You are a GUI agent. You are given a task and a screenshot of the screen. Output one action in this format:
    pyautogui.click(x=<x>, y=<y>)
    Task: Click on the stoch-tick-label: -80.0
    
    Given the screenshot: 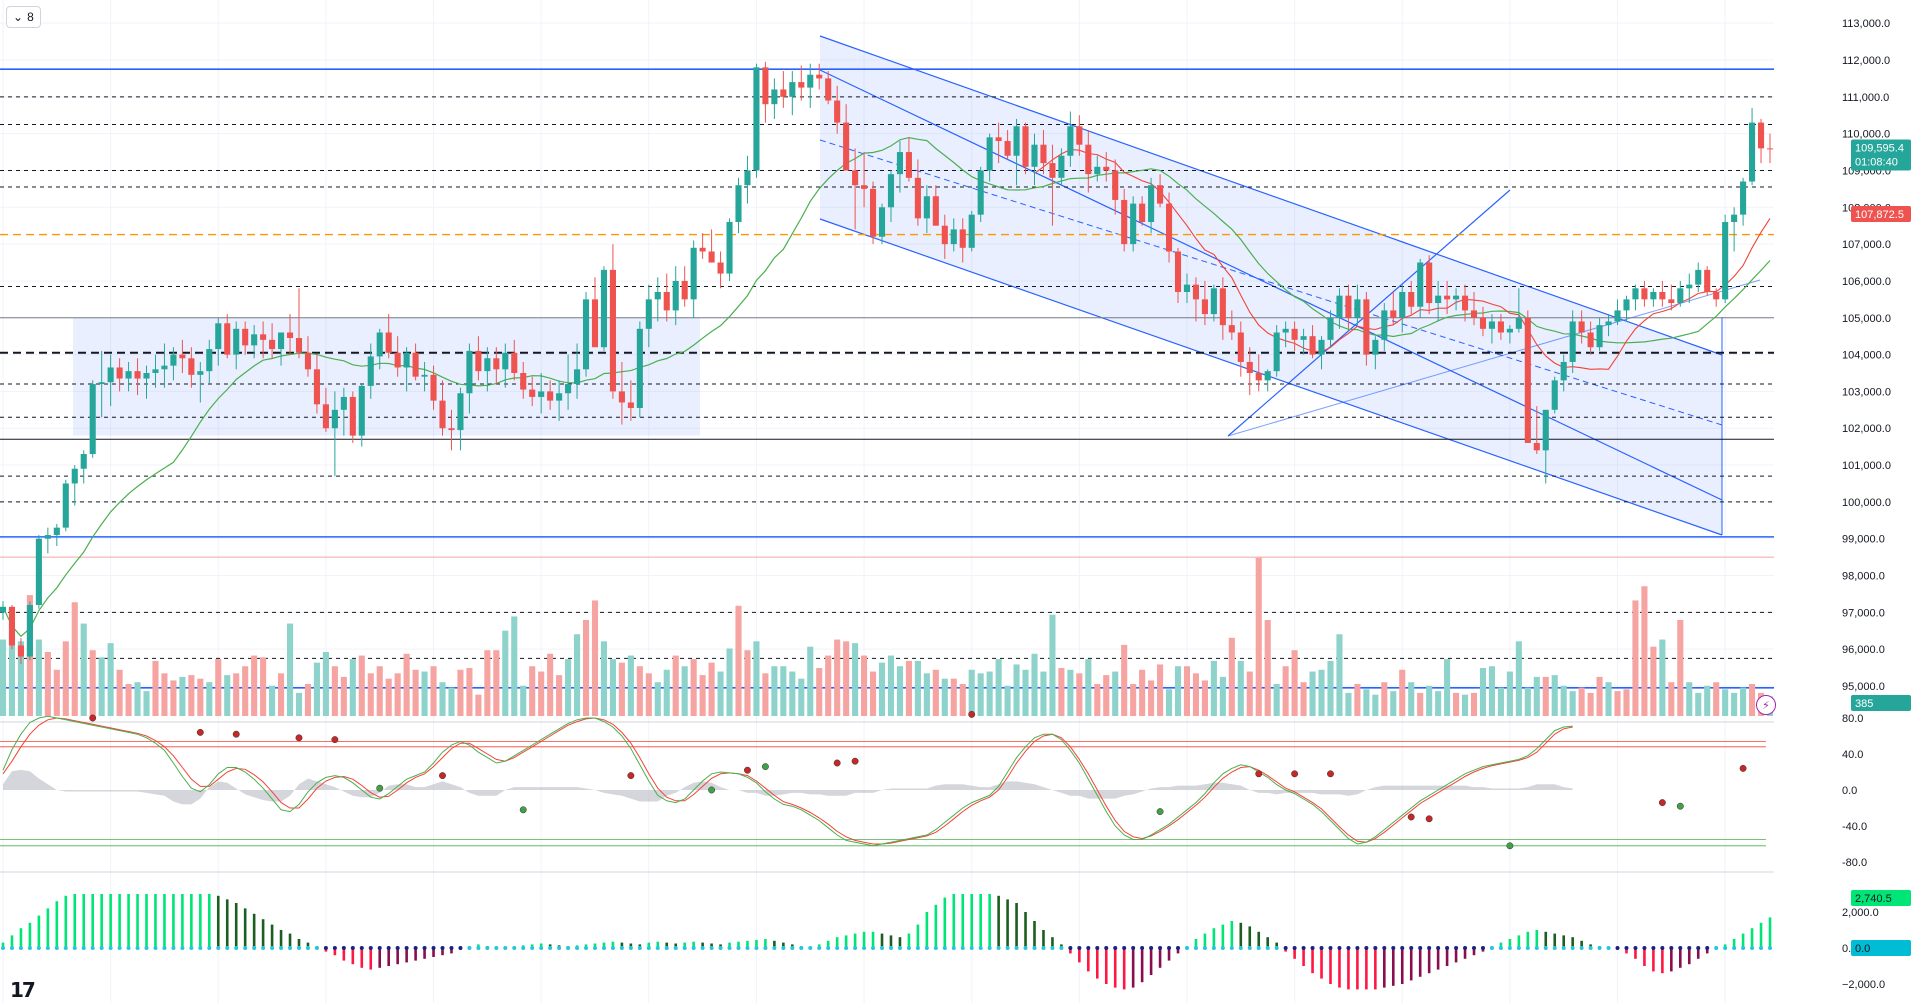 What is the action you would take?
    pyautogui.click(x=1854, y=863)
    